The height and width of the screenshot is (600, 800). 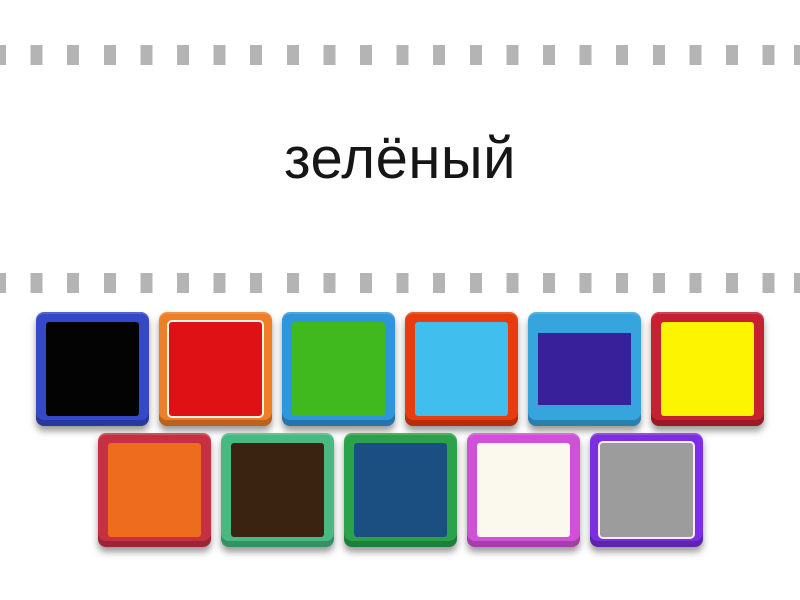 I want to click on tile-red-square, so click(x=215, y=369).